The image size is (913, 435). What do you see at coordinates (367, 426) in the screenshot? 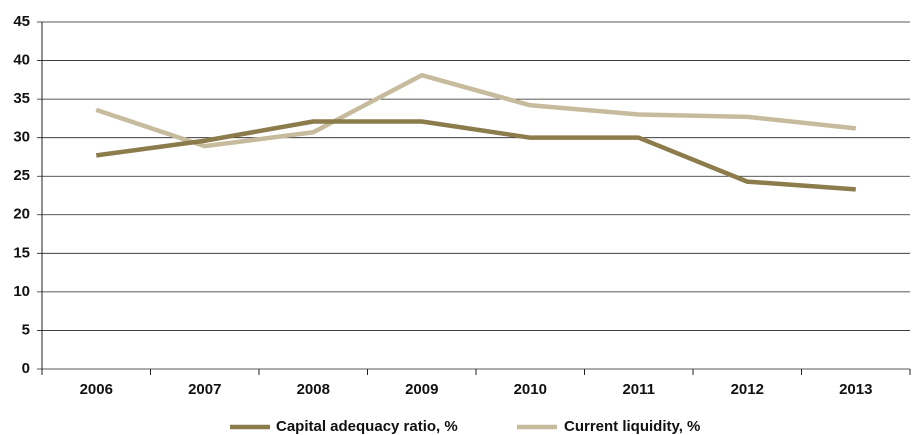
I see `legend-label: Capital adequacy ratio, %` at bounding box center [367, 426].